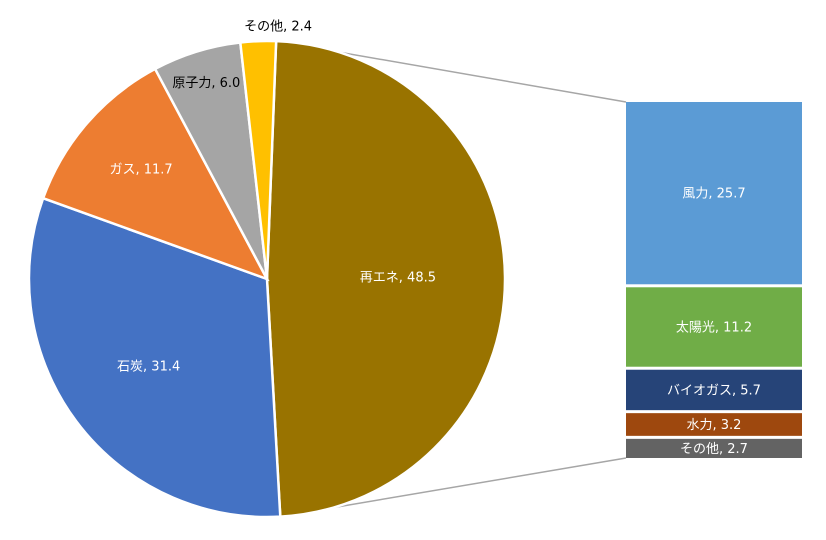 Image resolution: width=826 pixels, height=540 pixels. What do you see at coordinates (140, 169) in the screenshot?
I see `pie-label-2: ガス, 11.7` at bounding box center [140, 169].